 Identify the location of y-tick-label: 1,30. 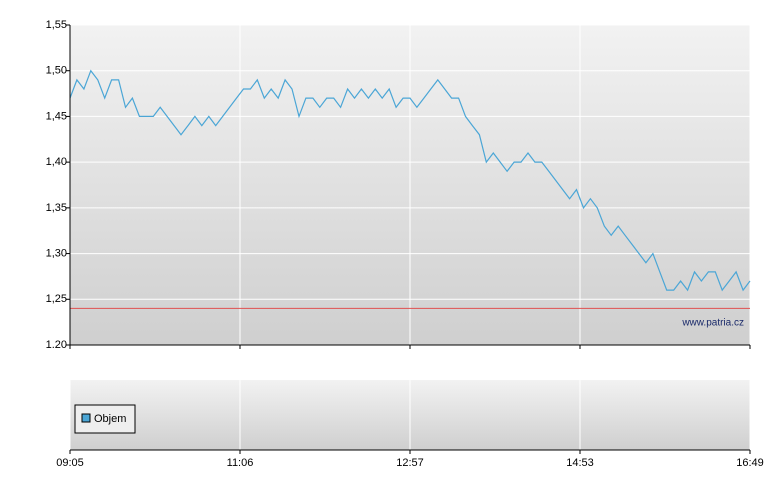
(56, 253).